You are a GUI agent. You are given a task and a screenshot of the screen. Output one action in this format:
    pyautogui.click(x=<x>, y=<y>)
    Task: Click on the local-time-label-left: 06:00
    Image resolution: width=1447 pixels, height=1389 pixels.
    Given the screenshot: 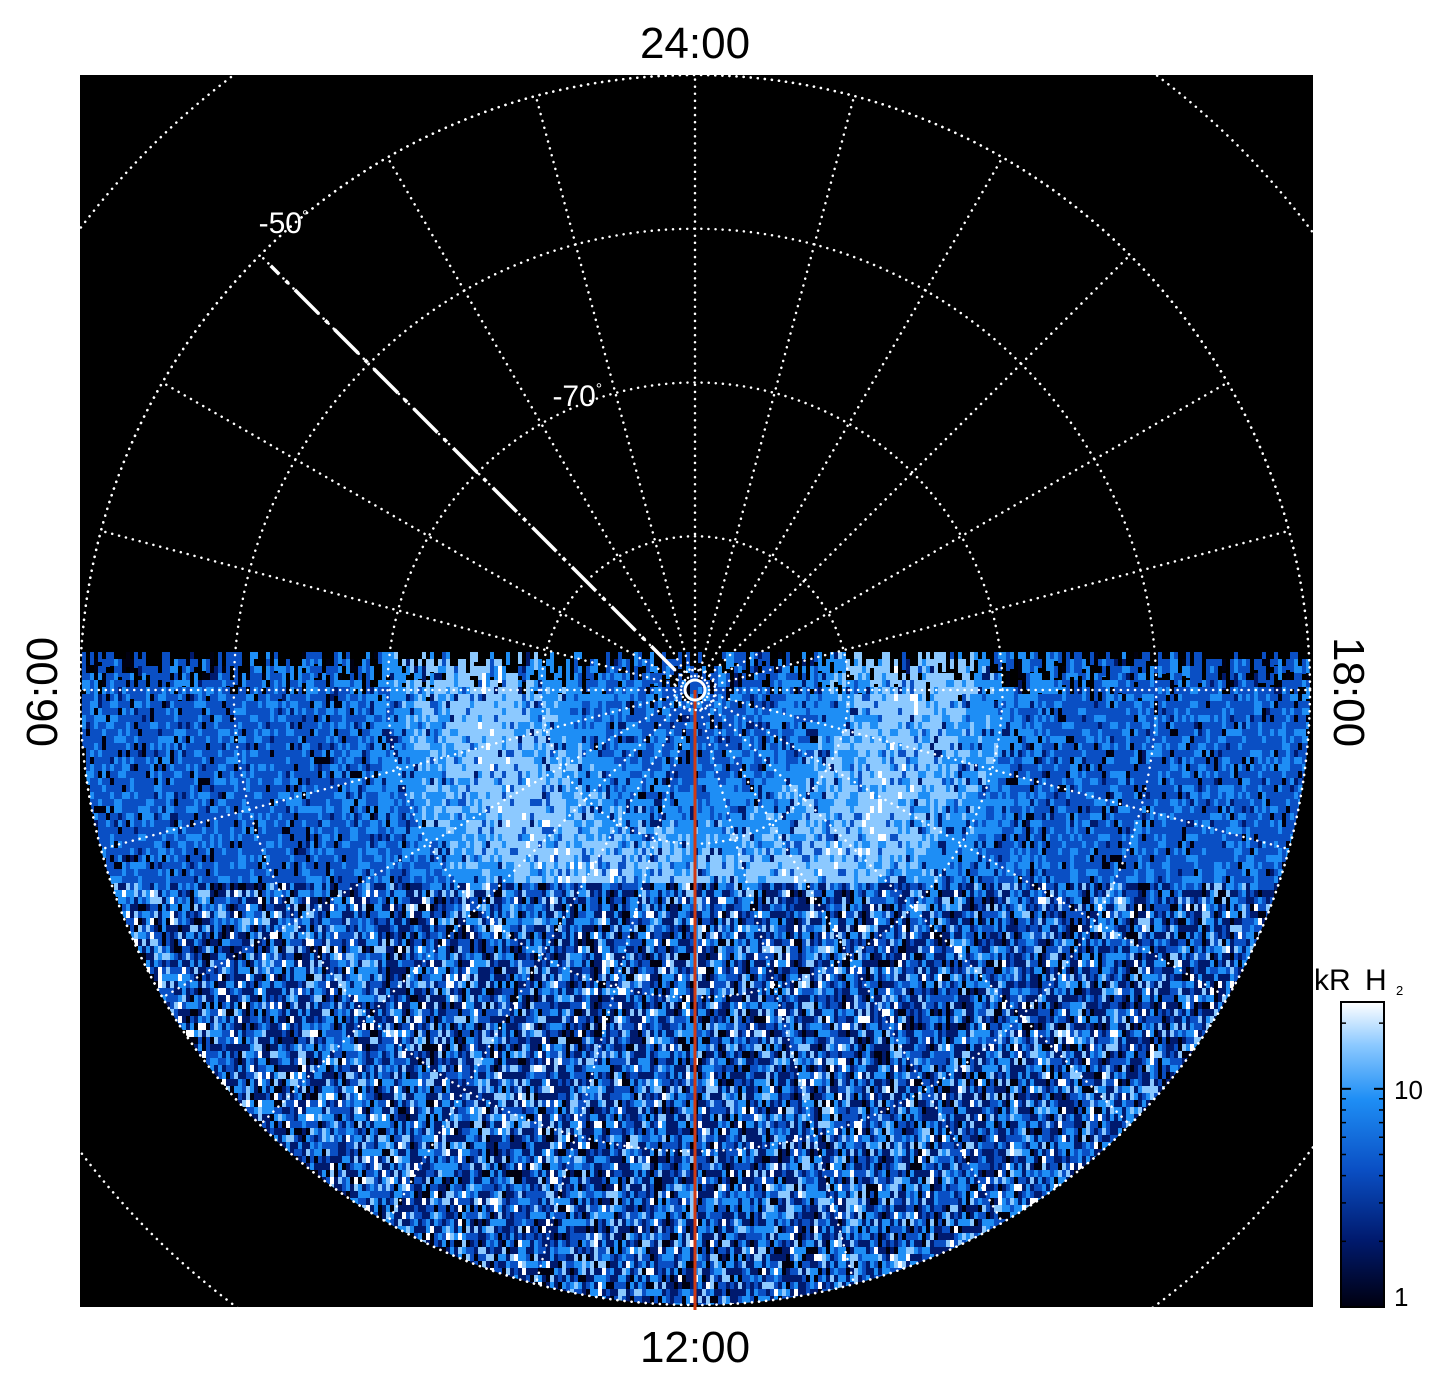 What is the action you would take?
    pyautogui.click(x=42, y=692)
    